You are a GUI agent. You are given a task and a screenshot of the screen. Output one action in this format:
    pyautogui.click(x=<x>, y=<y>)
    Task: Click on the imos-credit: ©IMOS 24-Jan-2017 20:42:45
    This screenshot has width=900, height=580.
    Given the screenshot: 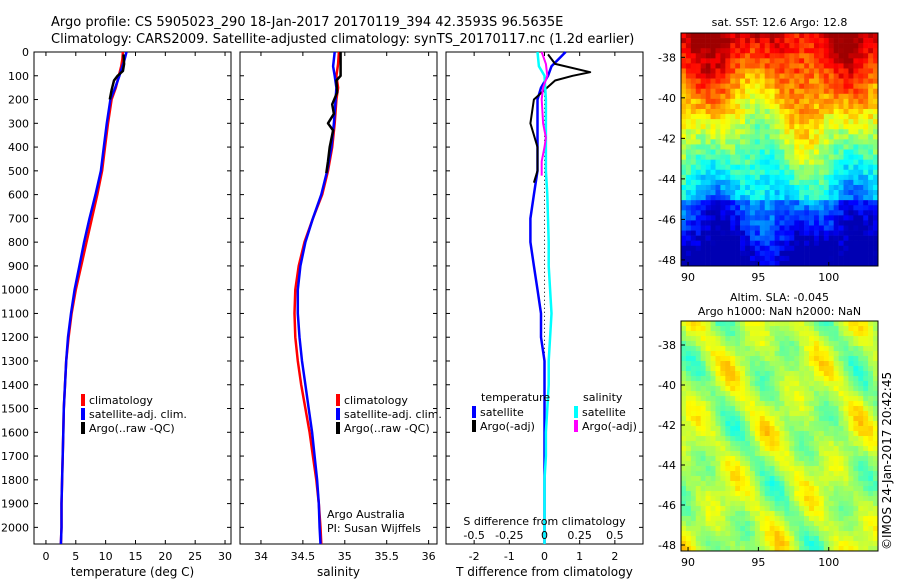 What is the action you would take?
    pyautogui.click(x=887, y=461)
    